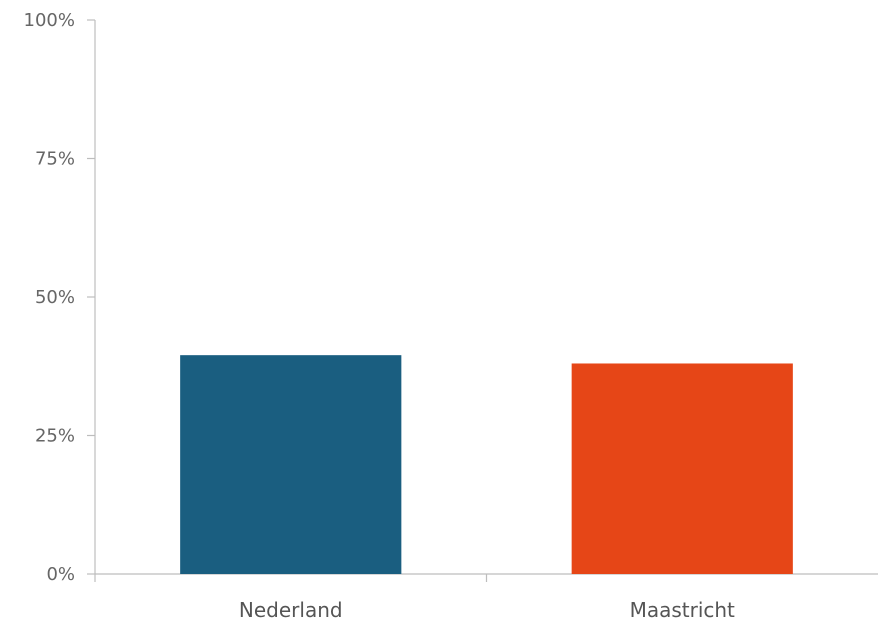 This screenshot has height=623, width=879. Describe the element at coordinates (291, 464) in the screenshot. I see `bar-nederland` at that location.